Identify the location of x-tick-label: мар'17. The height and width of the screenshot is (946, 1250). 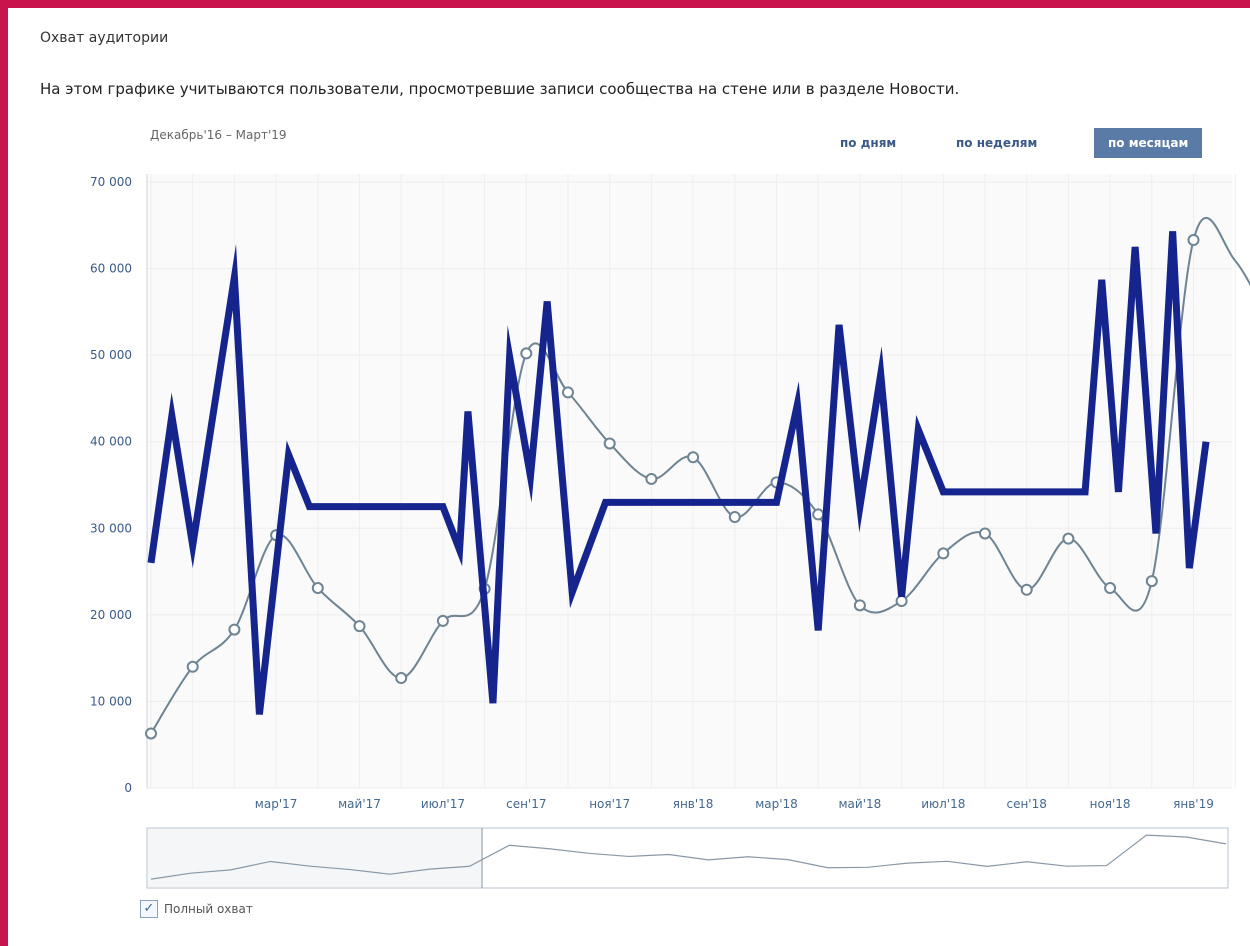
(276, 804).